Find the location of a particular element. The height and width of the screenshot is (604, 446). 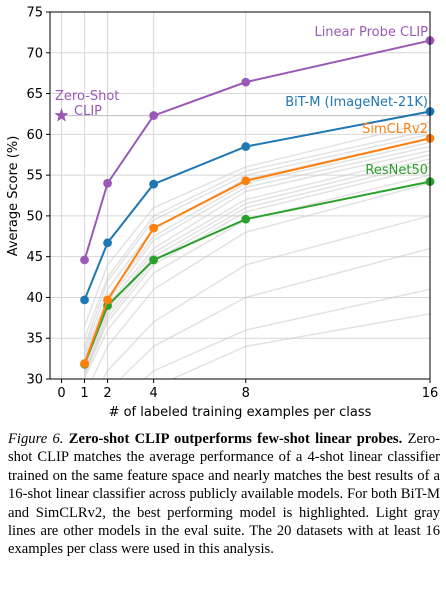

y-tick-label: 70 is located at coordinates (34, 53).